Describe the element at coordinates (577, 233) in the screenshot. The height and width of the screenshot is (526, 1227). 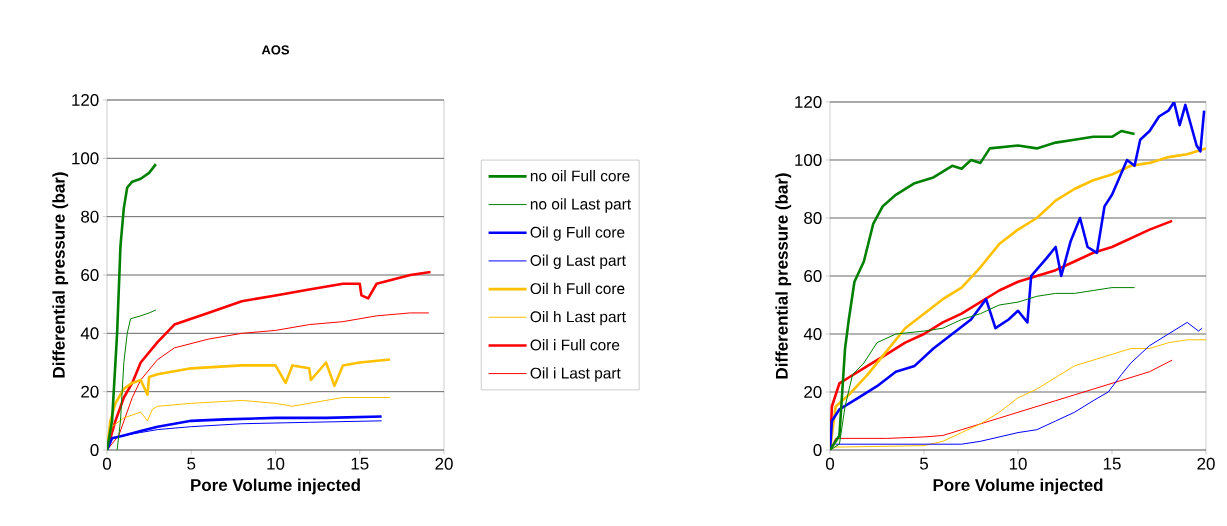
I see `legend-label: Oil g Full core` at that location.